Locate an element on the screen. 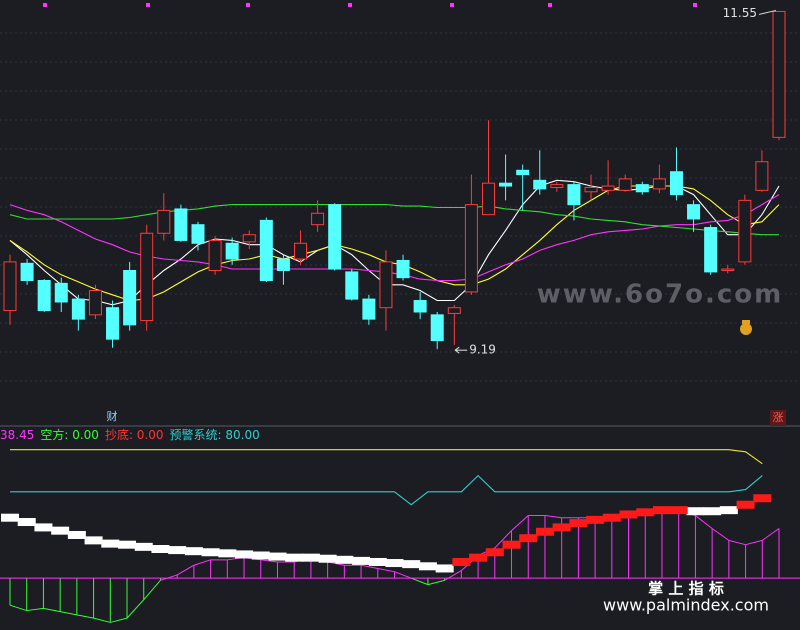  watermark: www.6o7o.com is located at coordinates (660, 295).